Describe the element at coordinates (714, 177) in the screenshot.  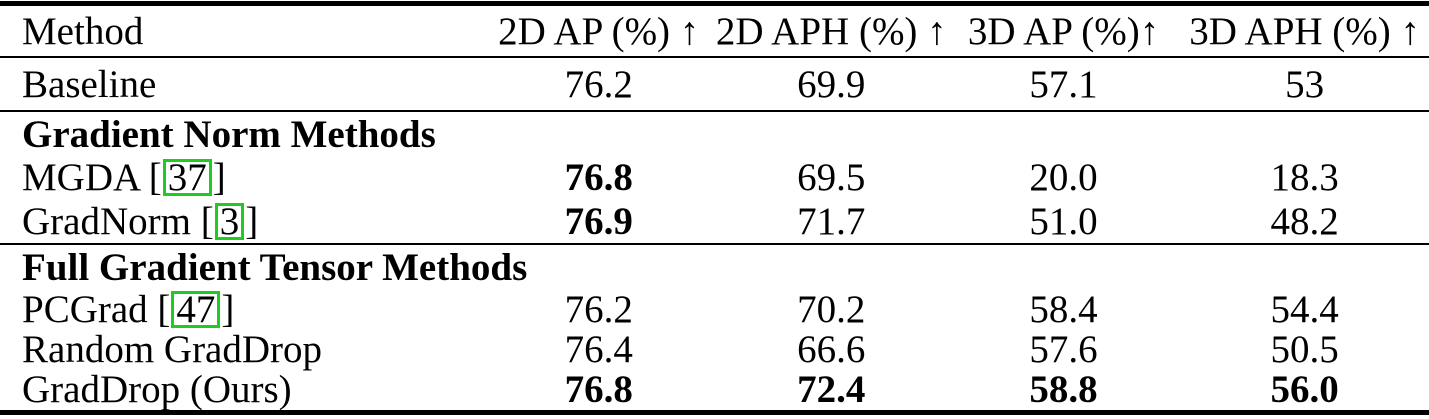
I see `table-row-mgda: MGDA [37] 76.8 69.5 20.0 18.3` at that location.